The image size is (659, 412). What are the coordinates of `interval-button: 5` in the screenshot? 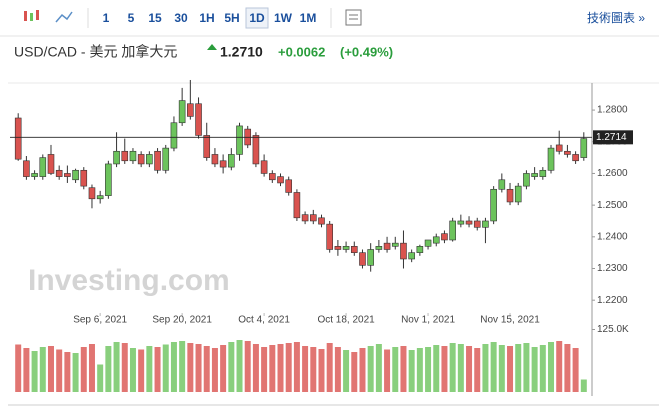 It's located at (131, 18).